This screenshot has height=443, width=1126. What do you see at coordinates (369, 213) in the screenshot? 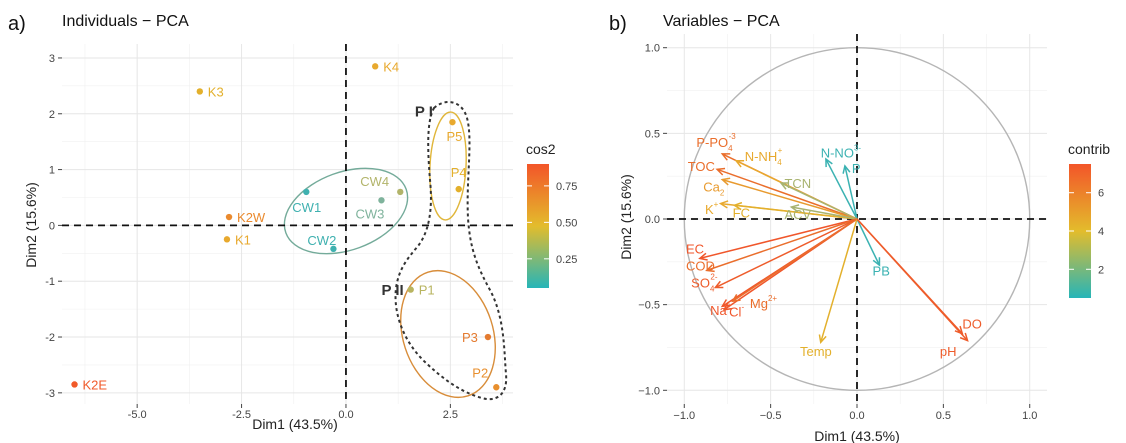
I see `point-label-cw3: CW3` at bounding box center [369, 213].